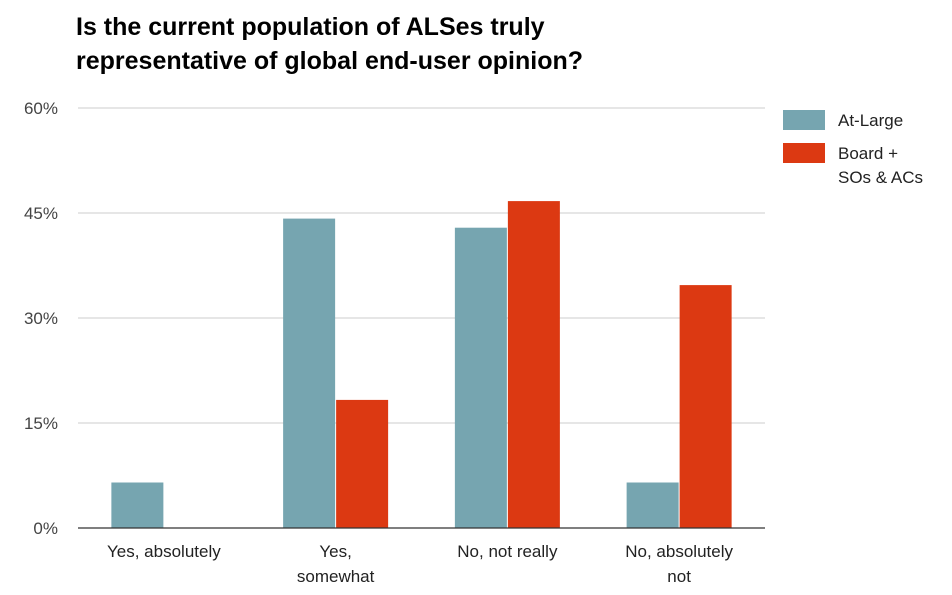 The width and height of the screenshot is (952, 595). What do you see at coordinates (335, 551) in the screenshot?
I see `x-tick-label: Yes,` at bounding box center [335, 551].